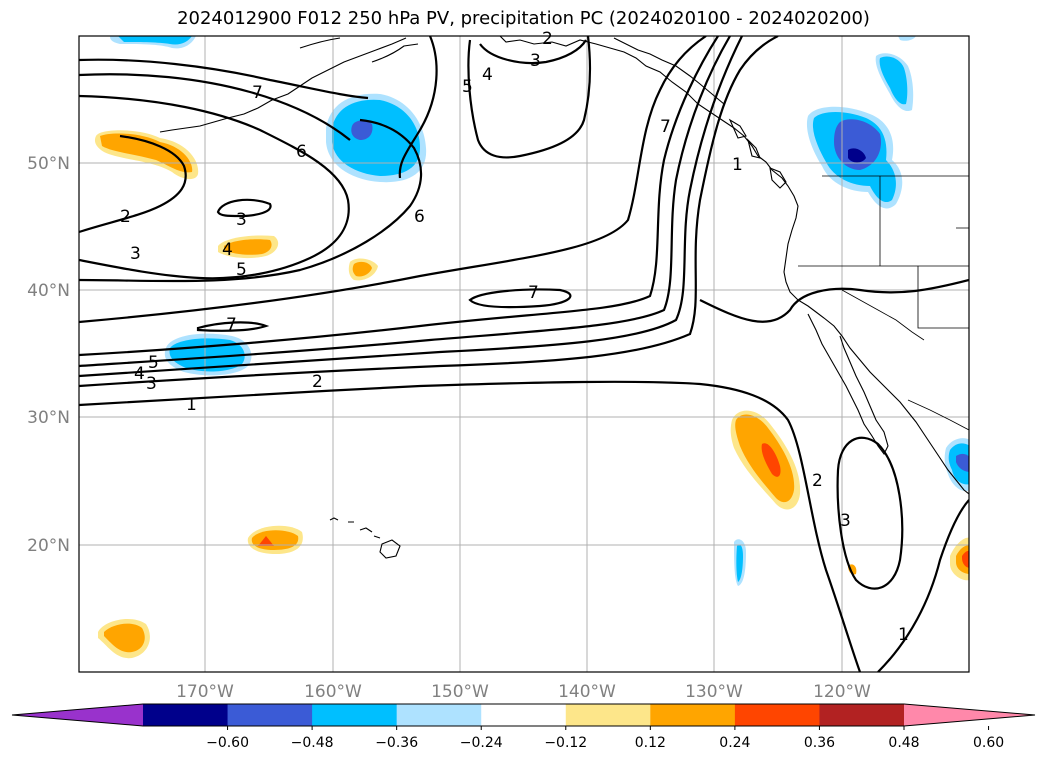  What do you see at coordinates (333, 692) in the screenshot?
I see `lon-label-160w: 160°W` at bounding box center [333, 692].